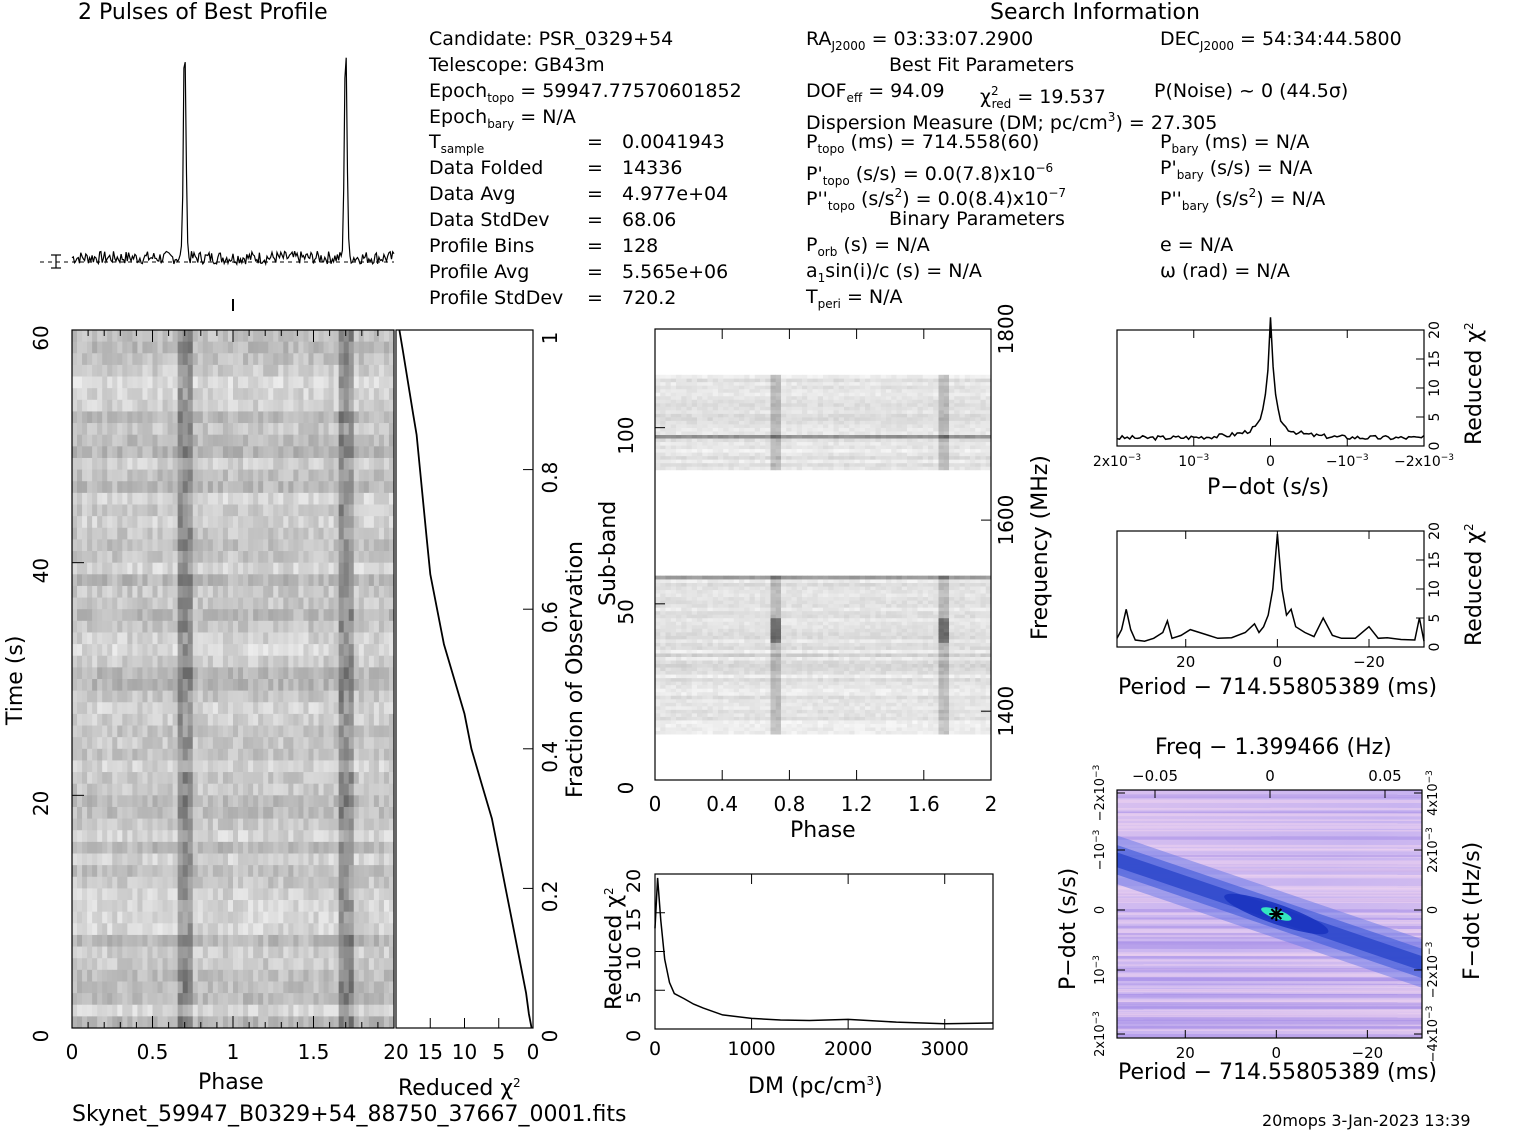 The image size is (1517, 1133). What do you see at coordinates (41, 570) in the screenshot?
I see `tp-ytick-label: 40` at bounding box center [41, 570].